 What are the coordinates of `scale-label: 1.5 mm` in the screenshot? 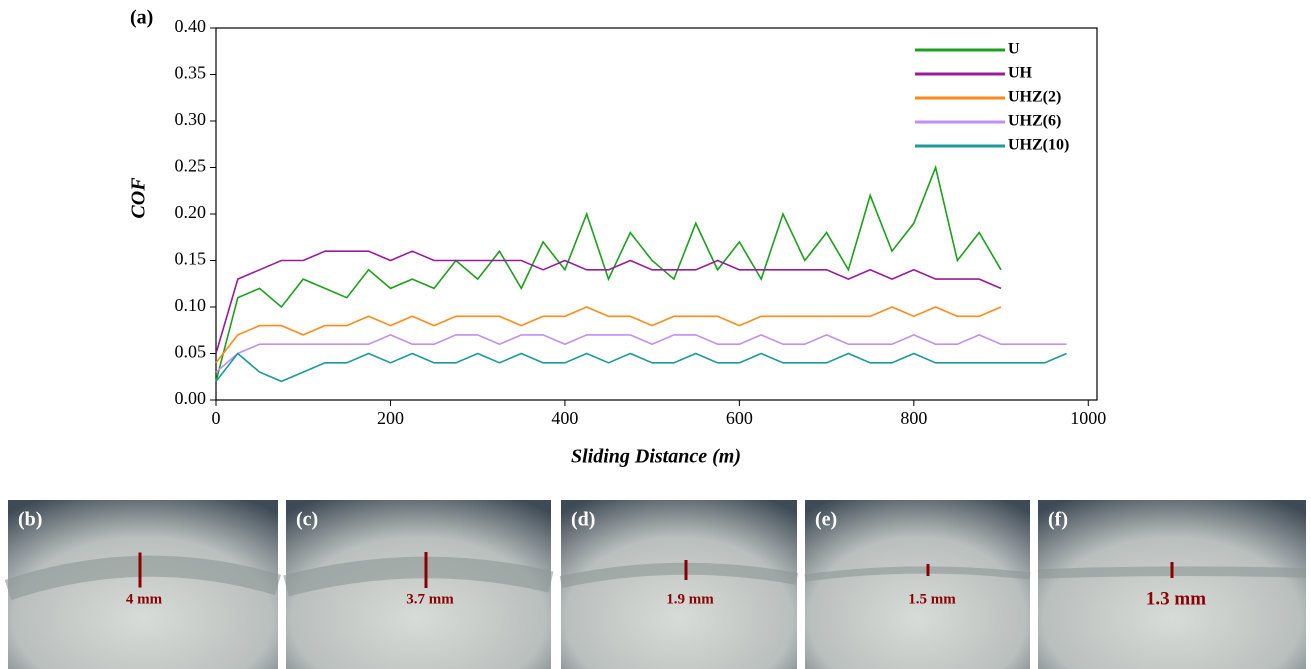 It's located at (932, 599).